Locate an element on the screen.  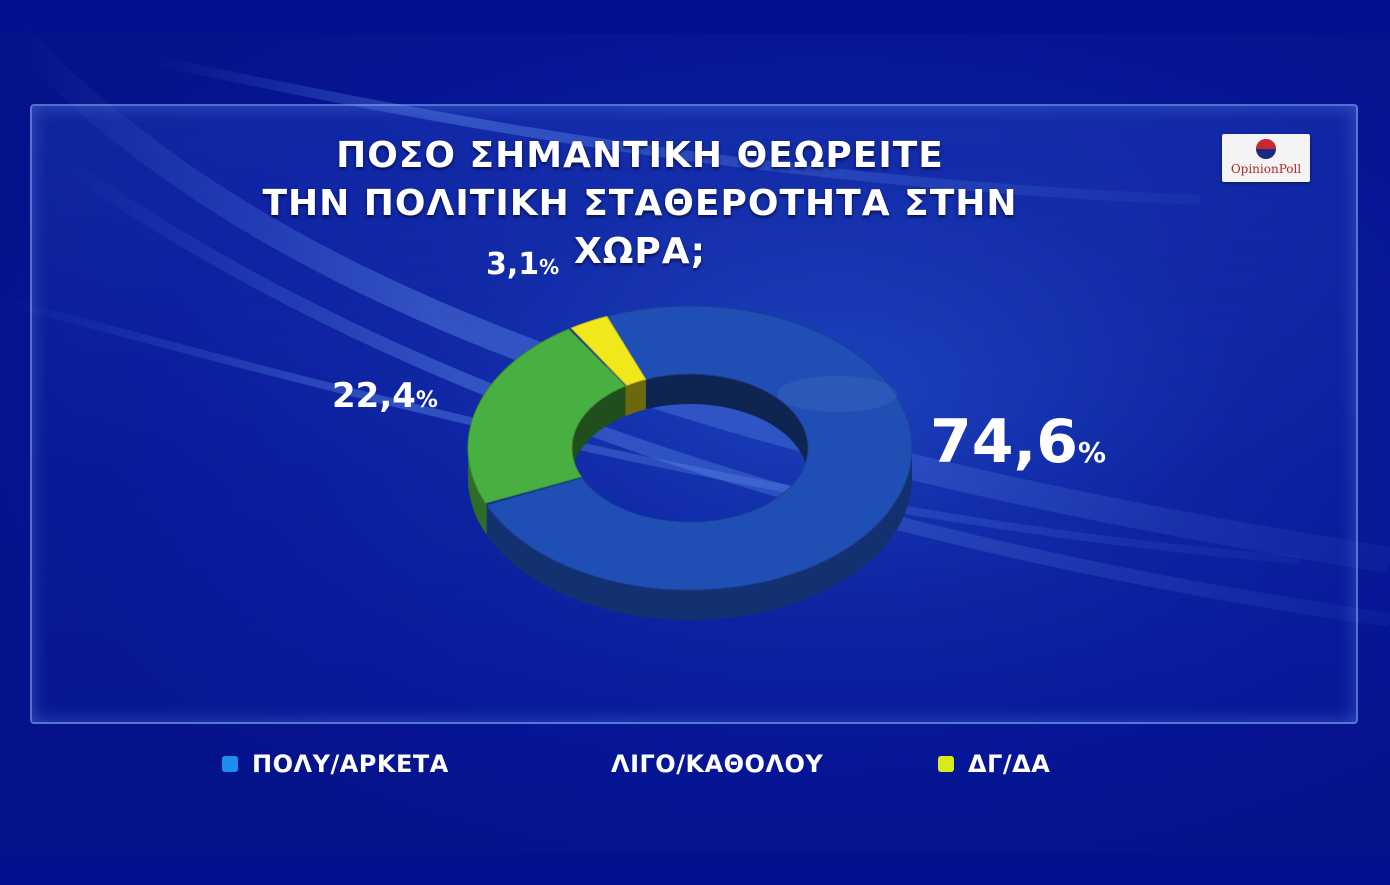
legend-item-1: ΠΟΛΥ/ΑΡΚΕΤΑ is located at coordinates (335, 764).